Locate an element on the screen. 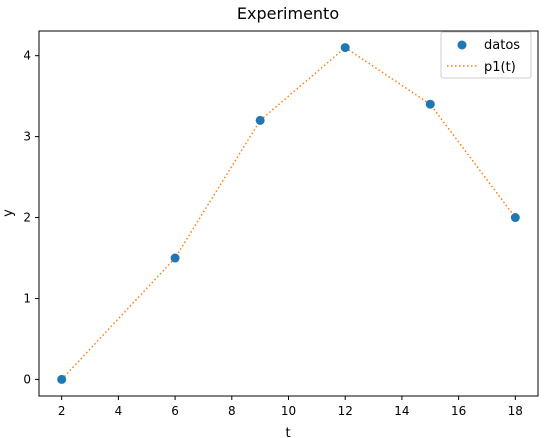  y-tick-label: 2 is located at coordinates (27, 218).